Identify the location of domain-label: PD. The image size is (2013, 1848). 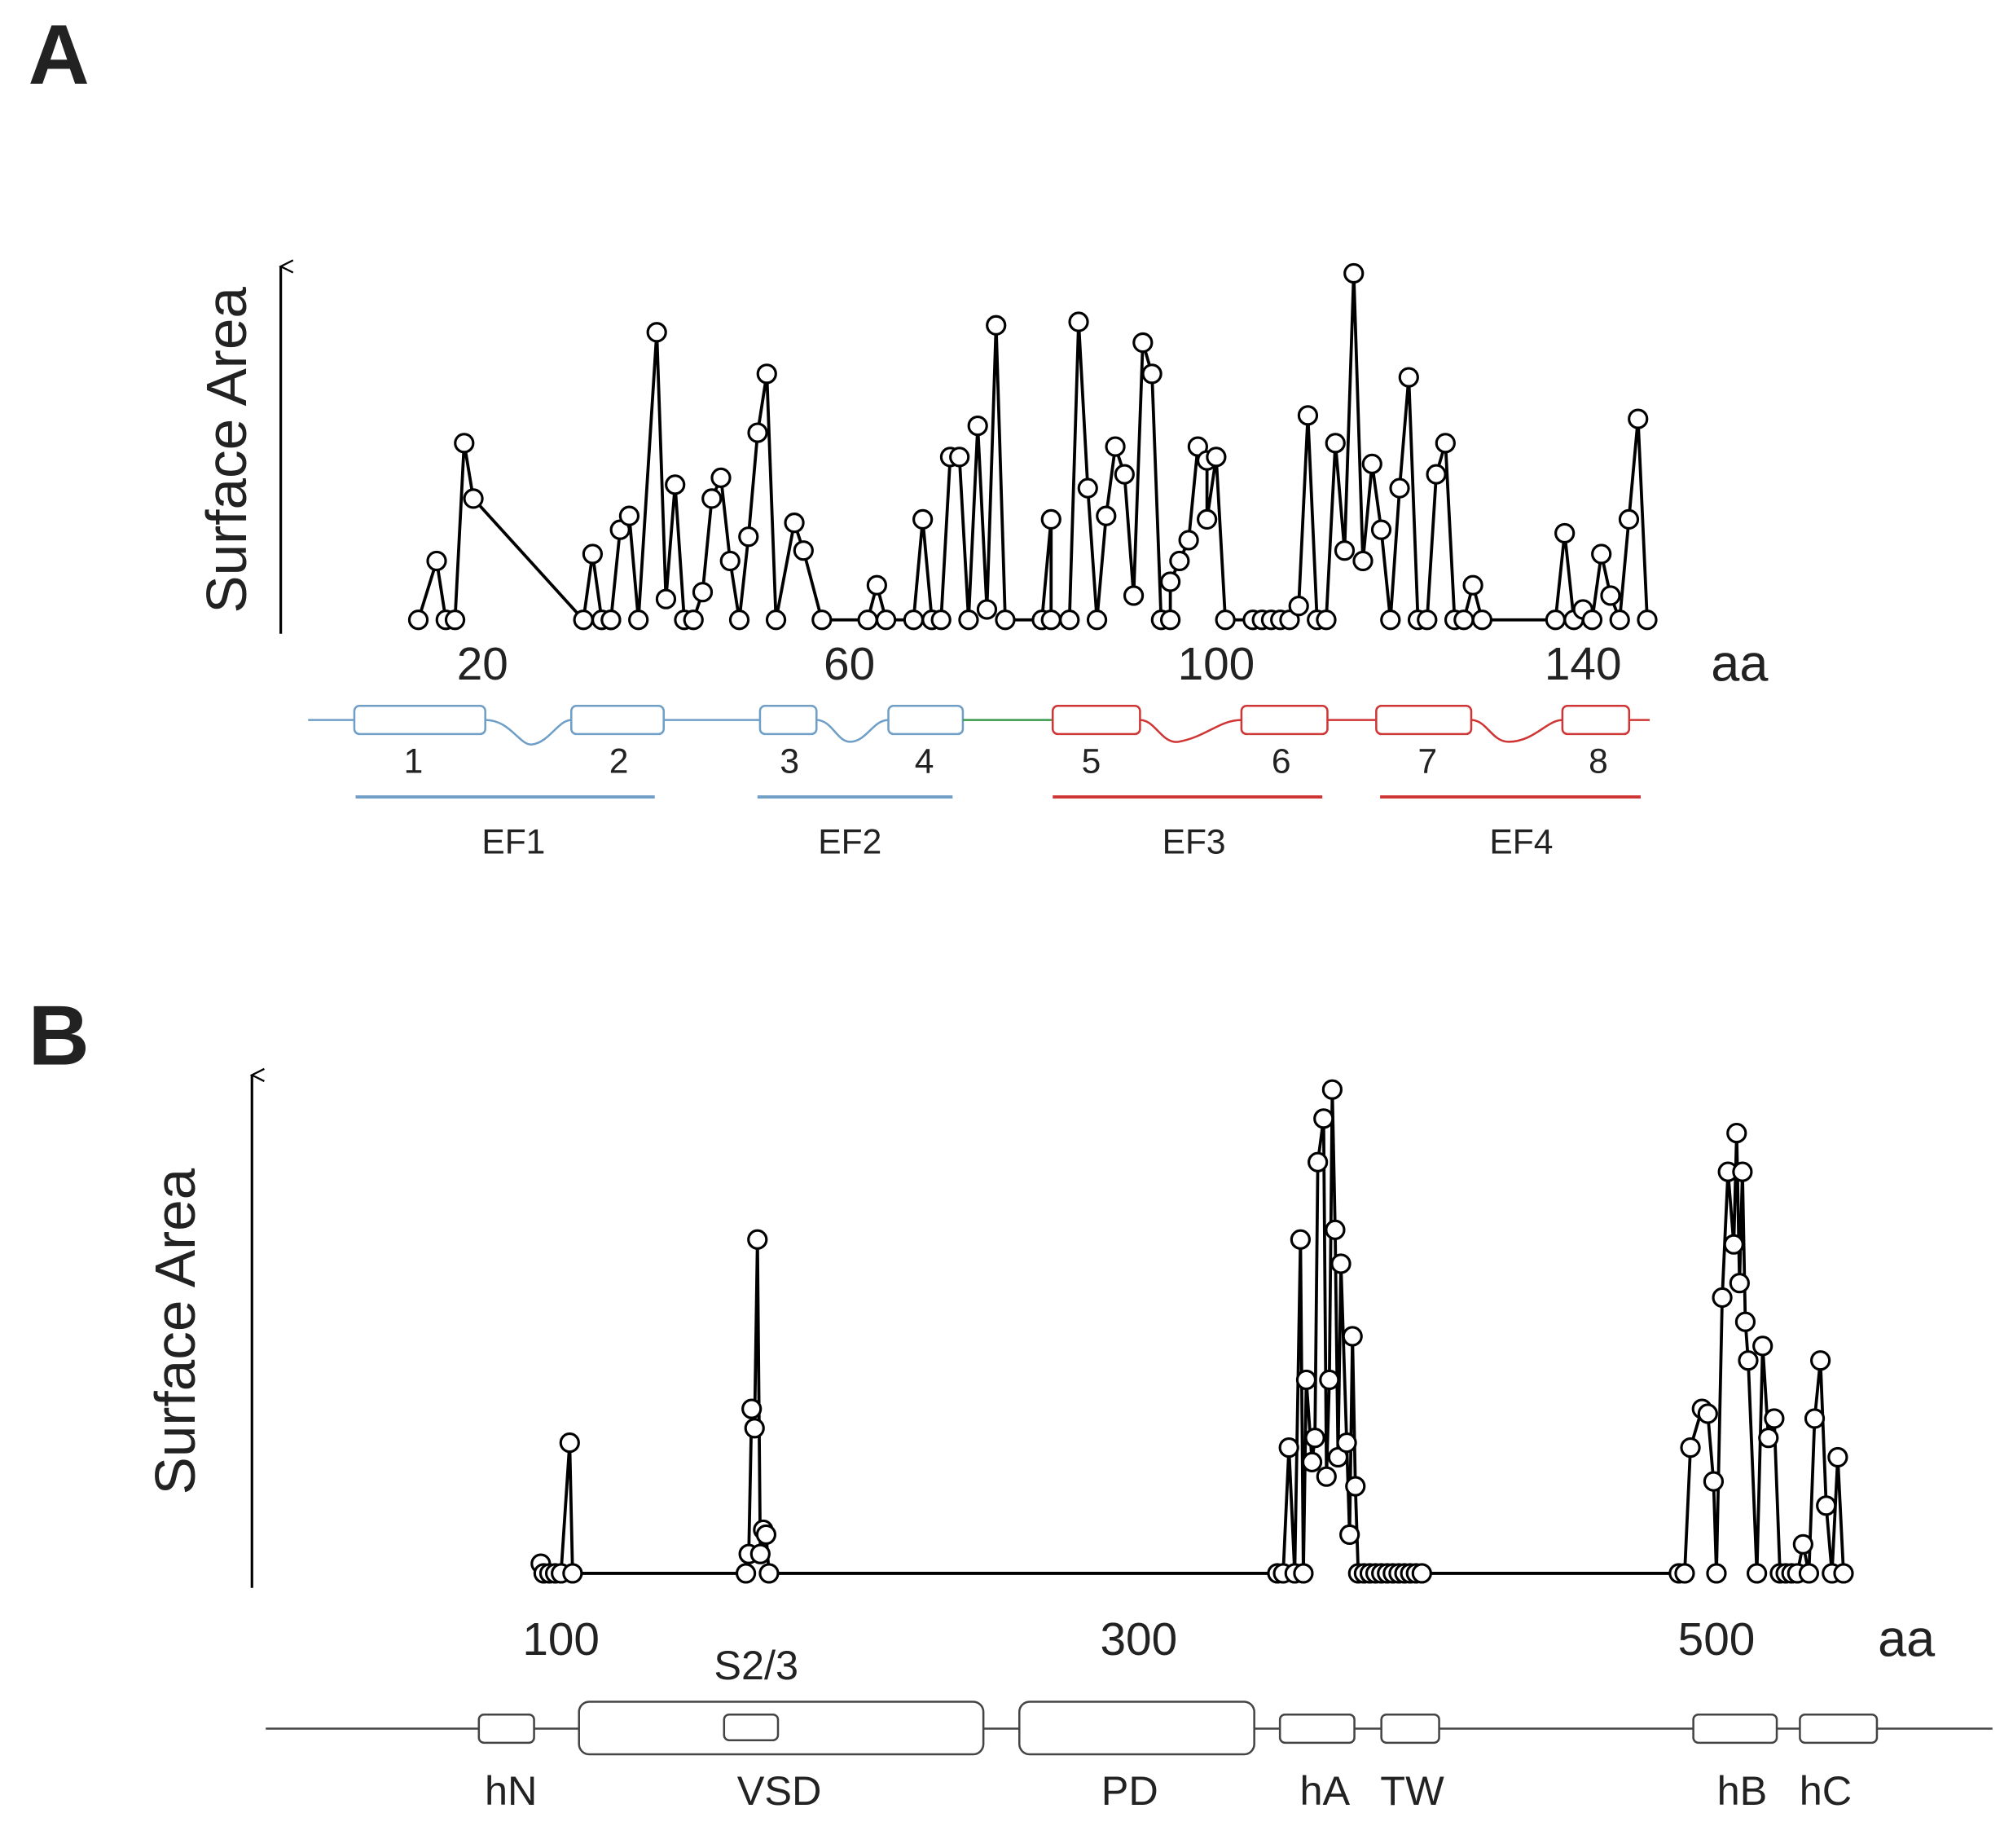
(1129, 1790).